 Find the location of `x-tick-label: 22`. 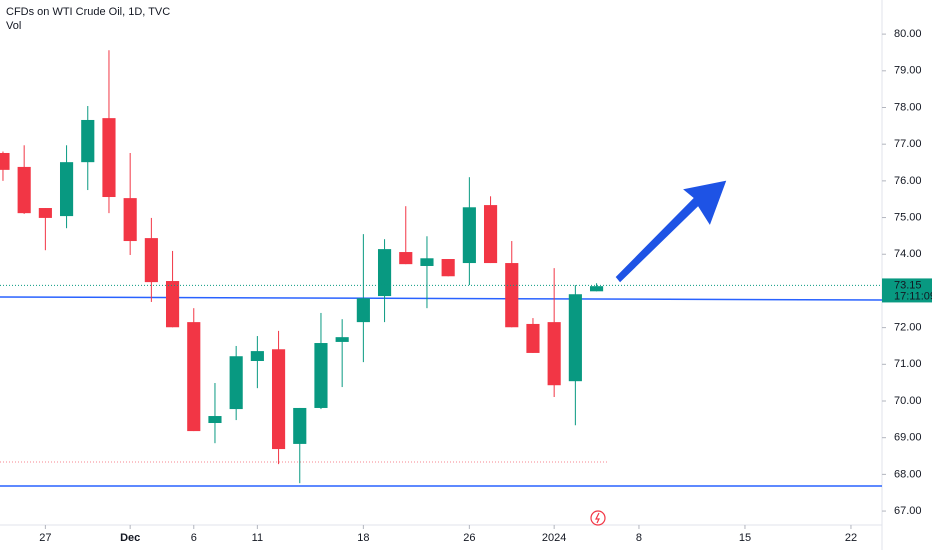

x-tick-label: 22 is located at coordinates (851, 538).